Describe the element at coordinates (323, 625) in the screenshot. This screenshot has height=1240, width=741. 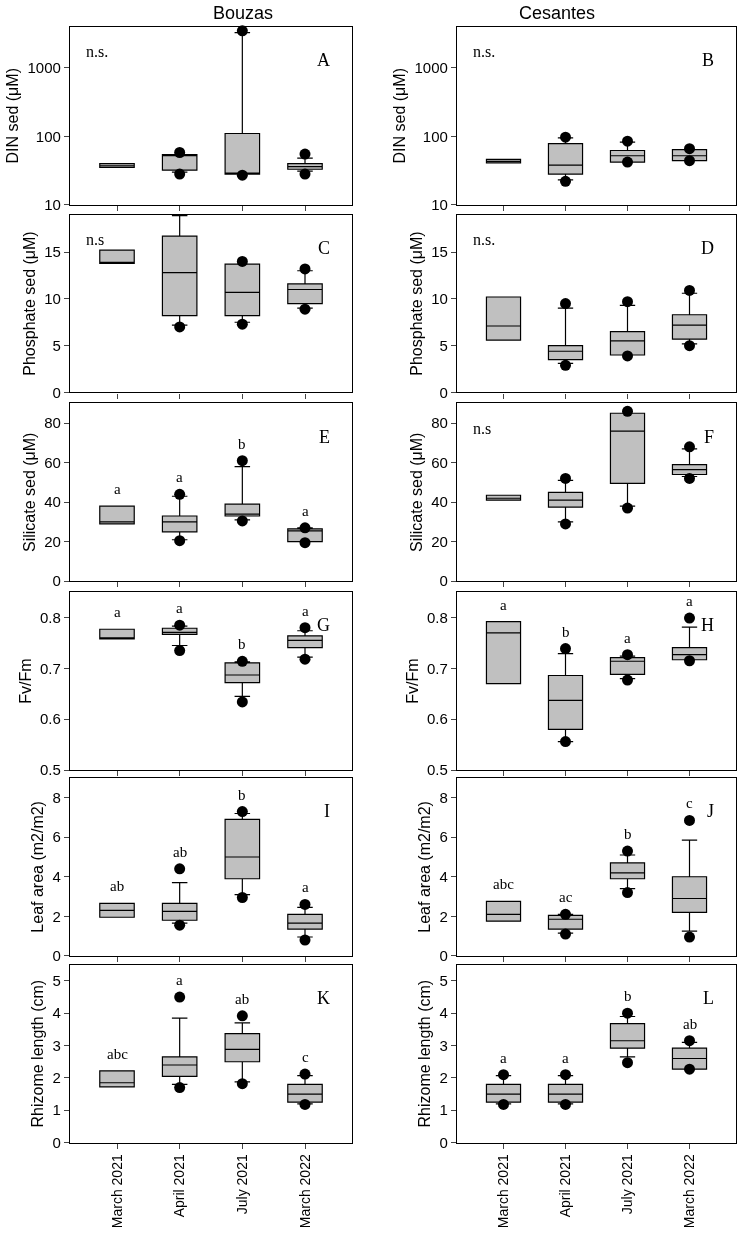
I see `annotation: G` at that location.